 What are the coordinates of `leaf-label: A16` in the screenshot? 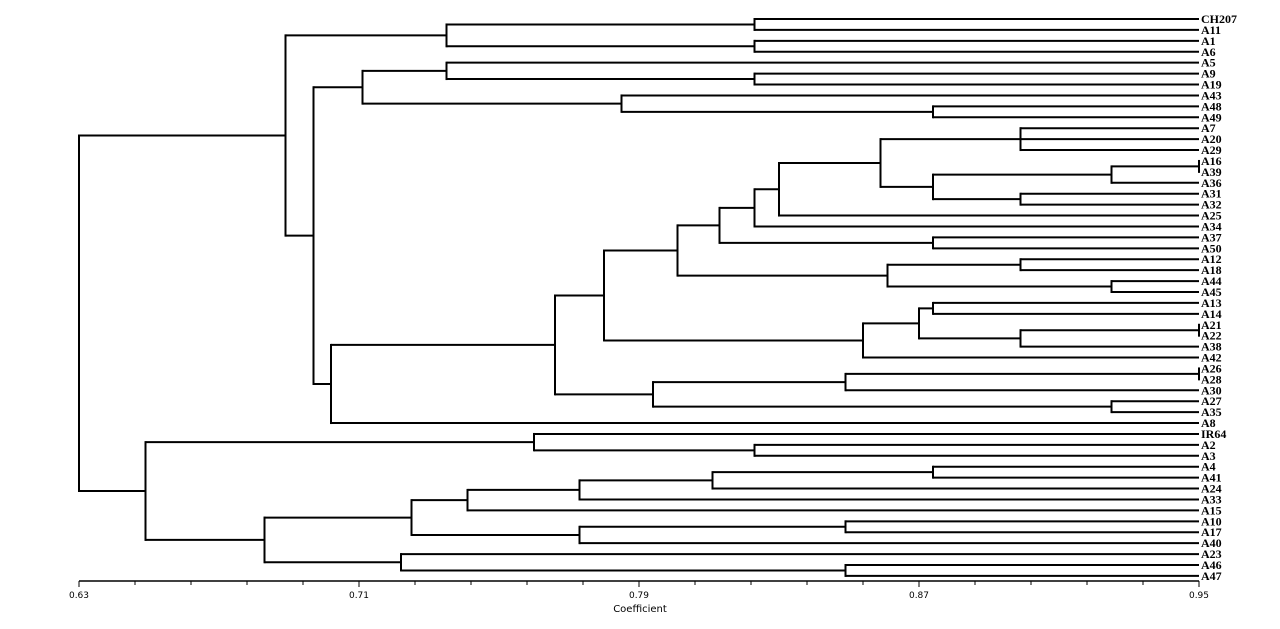 It's located at (1211, 161).